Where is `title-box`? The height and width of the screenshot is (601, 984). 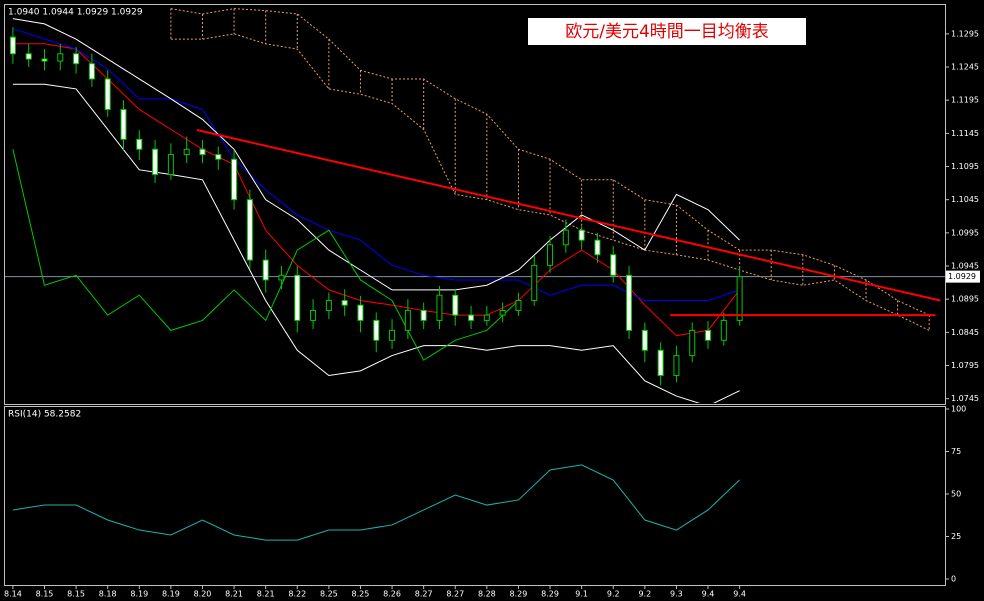 title-box is located at coordinates (667, 31).